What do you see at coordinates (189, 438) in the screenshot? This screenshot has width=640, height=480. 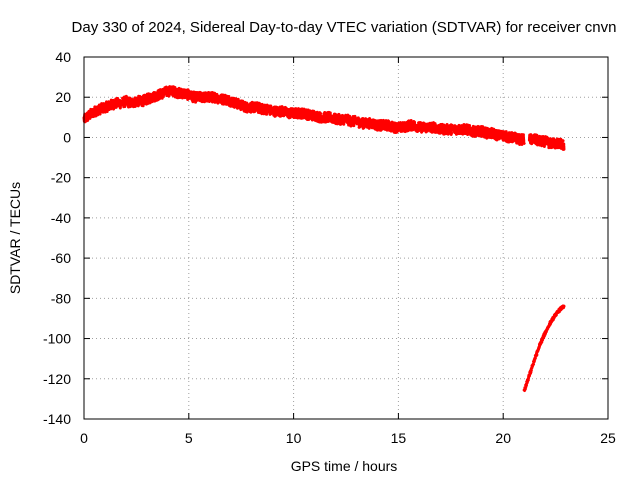 I see `x-tick-label: 5` at bounding box center [189, 438].